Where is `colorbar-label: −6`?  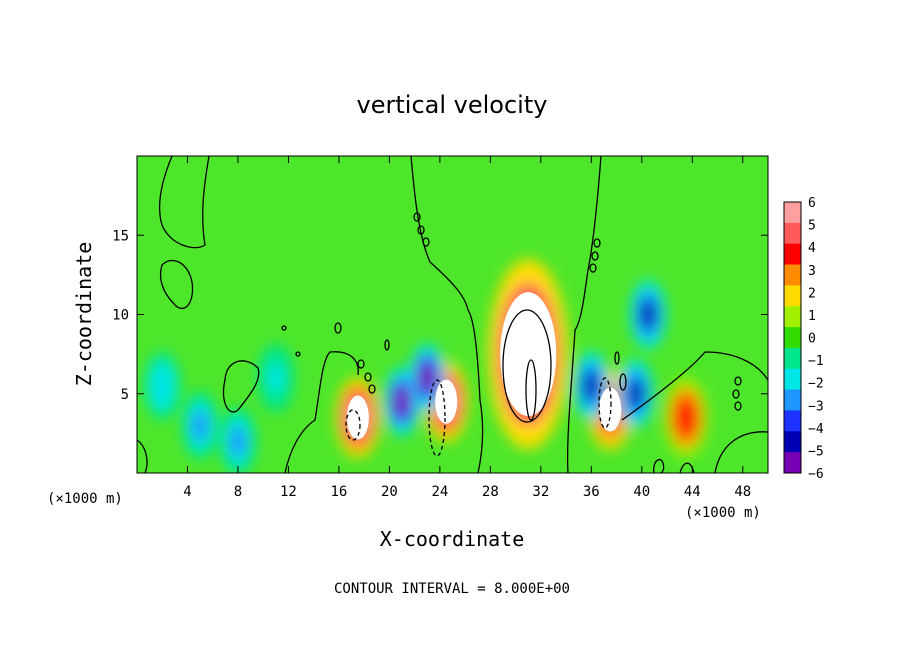
colorbar-label: −6 is located at coordinates (816, 474).